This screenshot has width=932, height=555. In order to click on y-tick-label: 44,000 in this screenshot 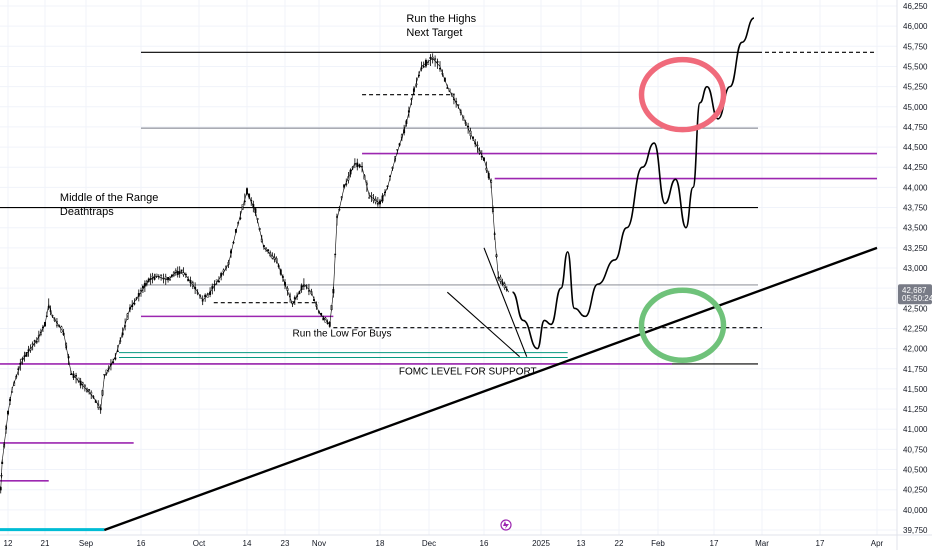, I will do `click(915, 187)`.